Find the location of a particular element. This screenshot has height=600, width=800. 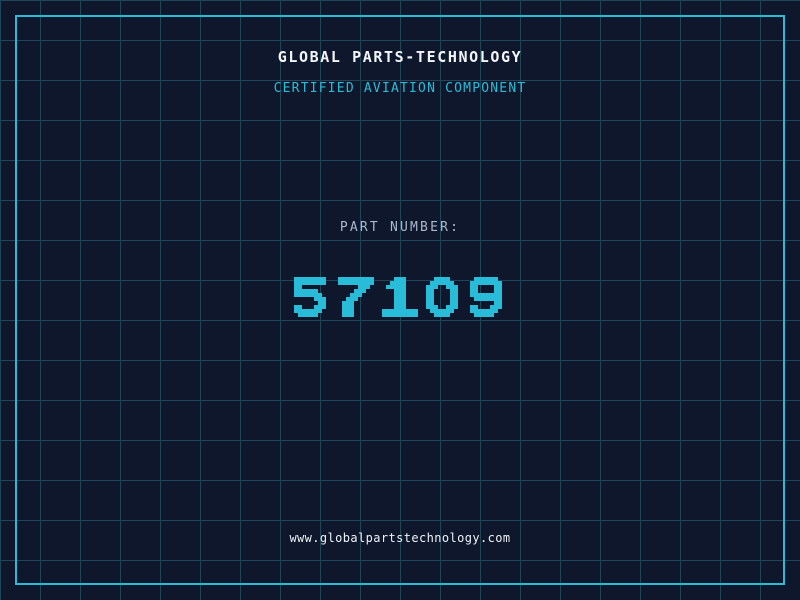

part-number-bitmap-digits is located at coordinates (398, 297).